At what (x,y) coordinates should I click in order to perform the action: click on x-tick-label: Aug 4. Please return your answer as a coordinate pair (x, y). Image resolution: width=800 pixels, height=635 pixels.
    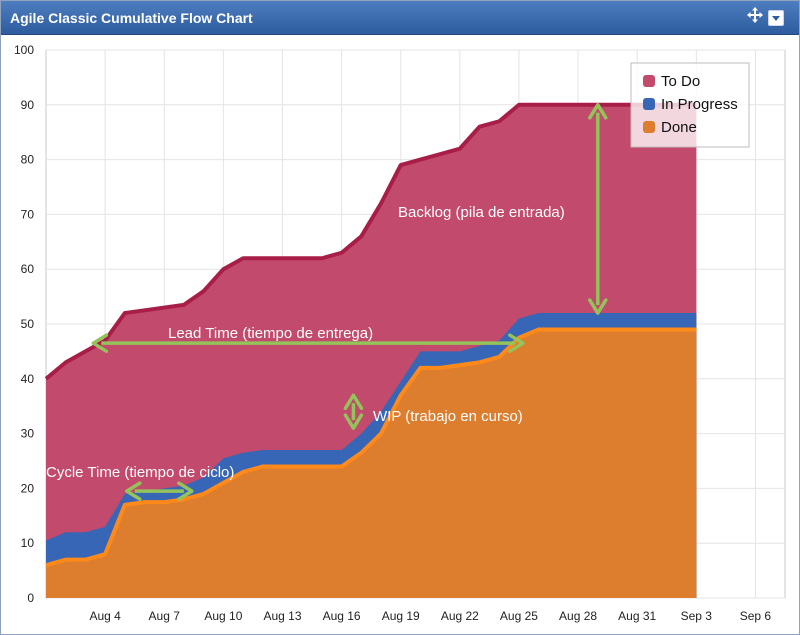
    Looking at the image, I should click on (105, 616).